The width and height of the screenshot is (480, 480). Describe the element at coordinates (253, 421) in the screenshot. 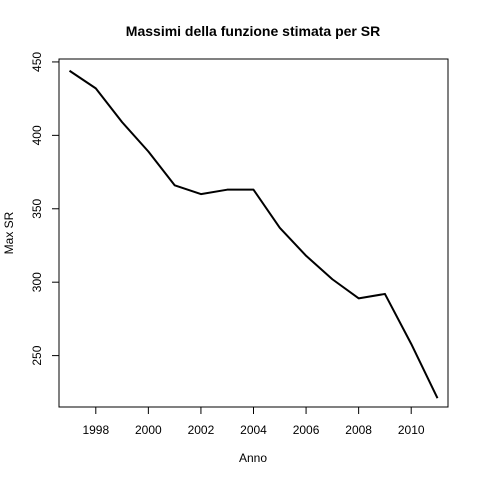

I see `x-axis: 1998 2000 2002 2004 2006 2008 2010` at that location.